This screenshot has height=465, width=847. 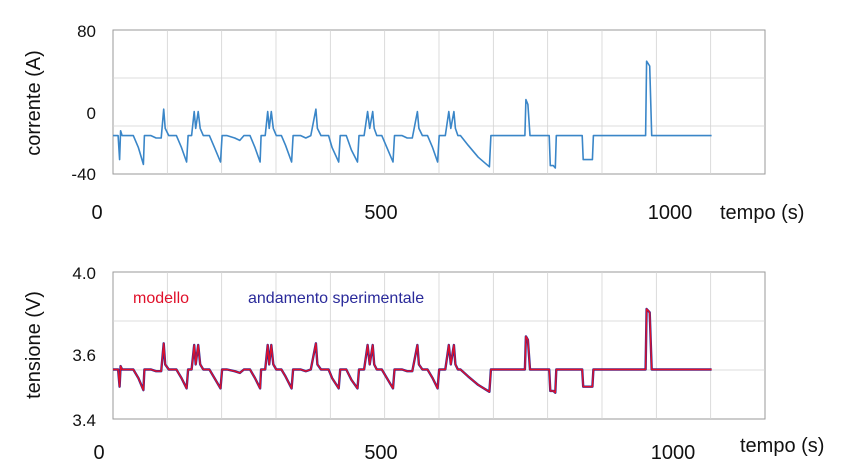 I want to click on chart1-ytick-0: 0, so click(x=91, y=113).